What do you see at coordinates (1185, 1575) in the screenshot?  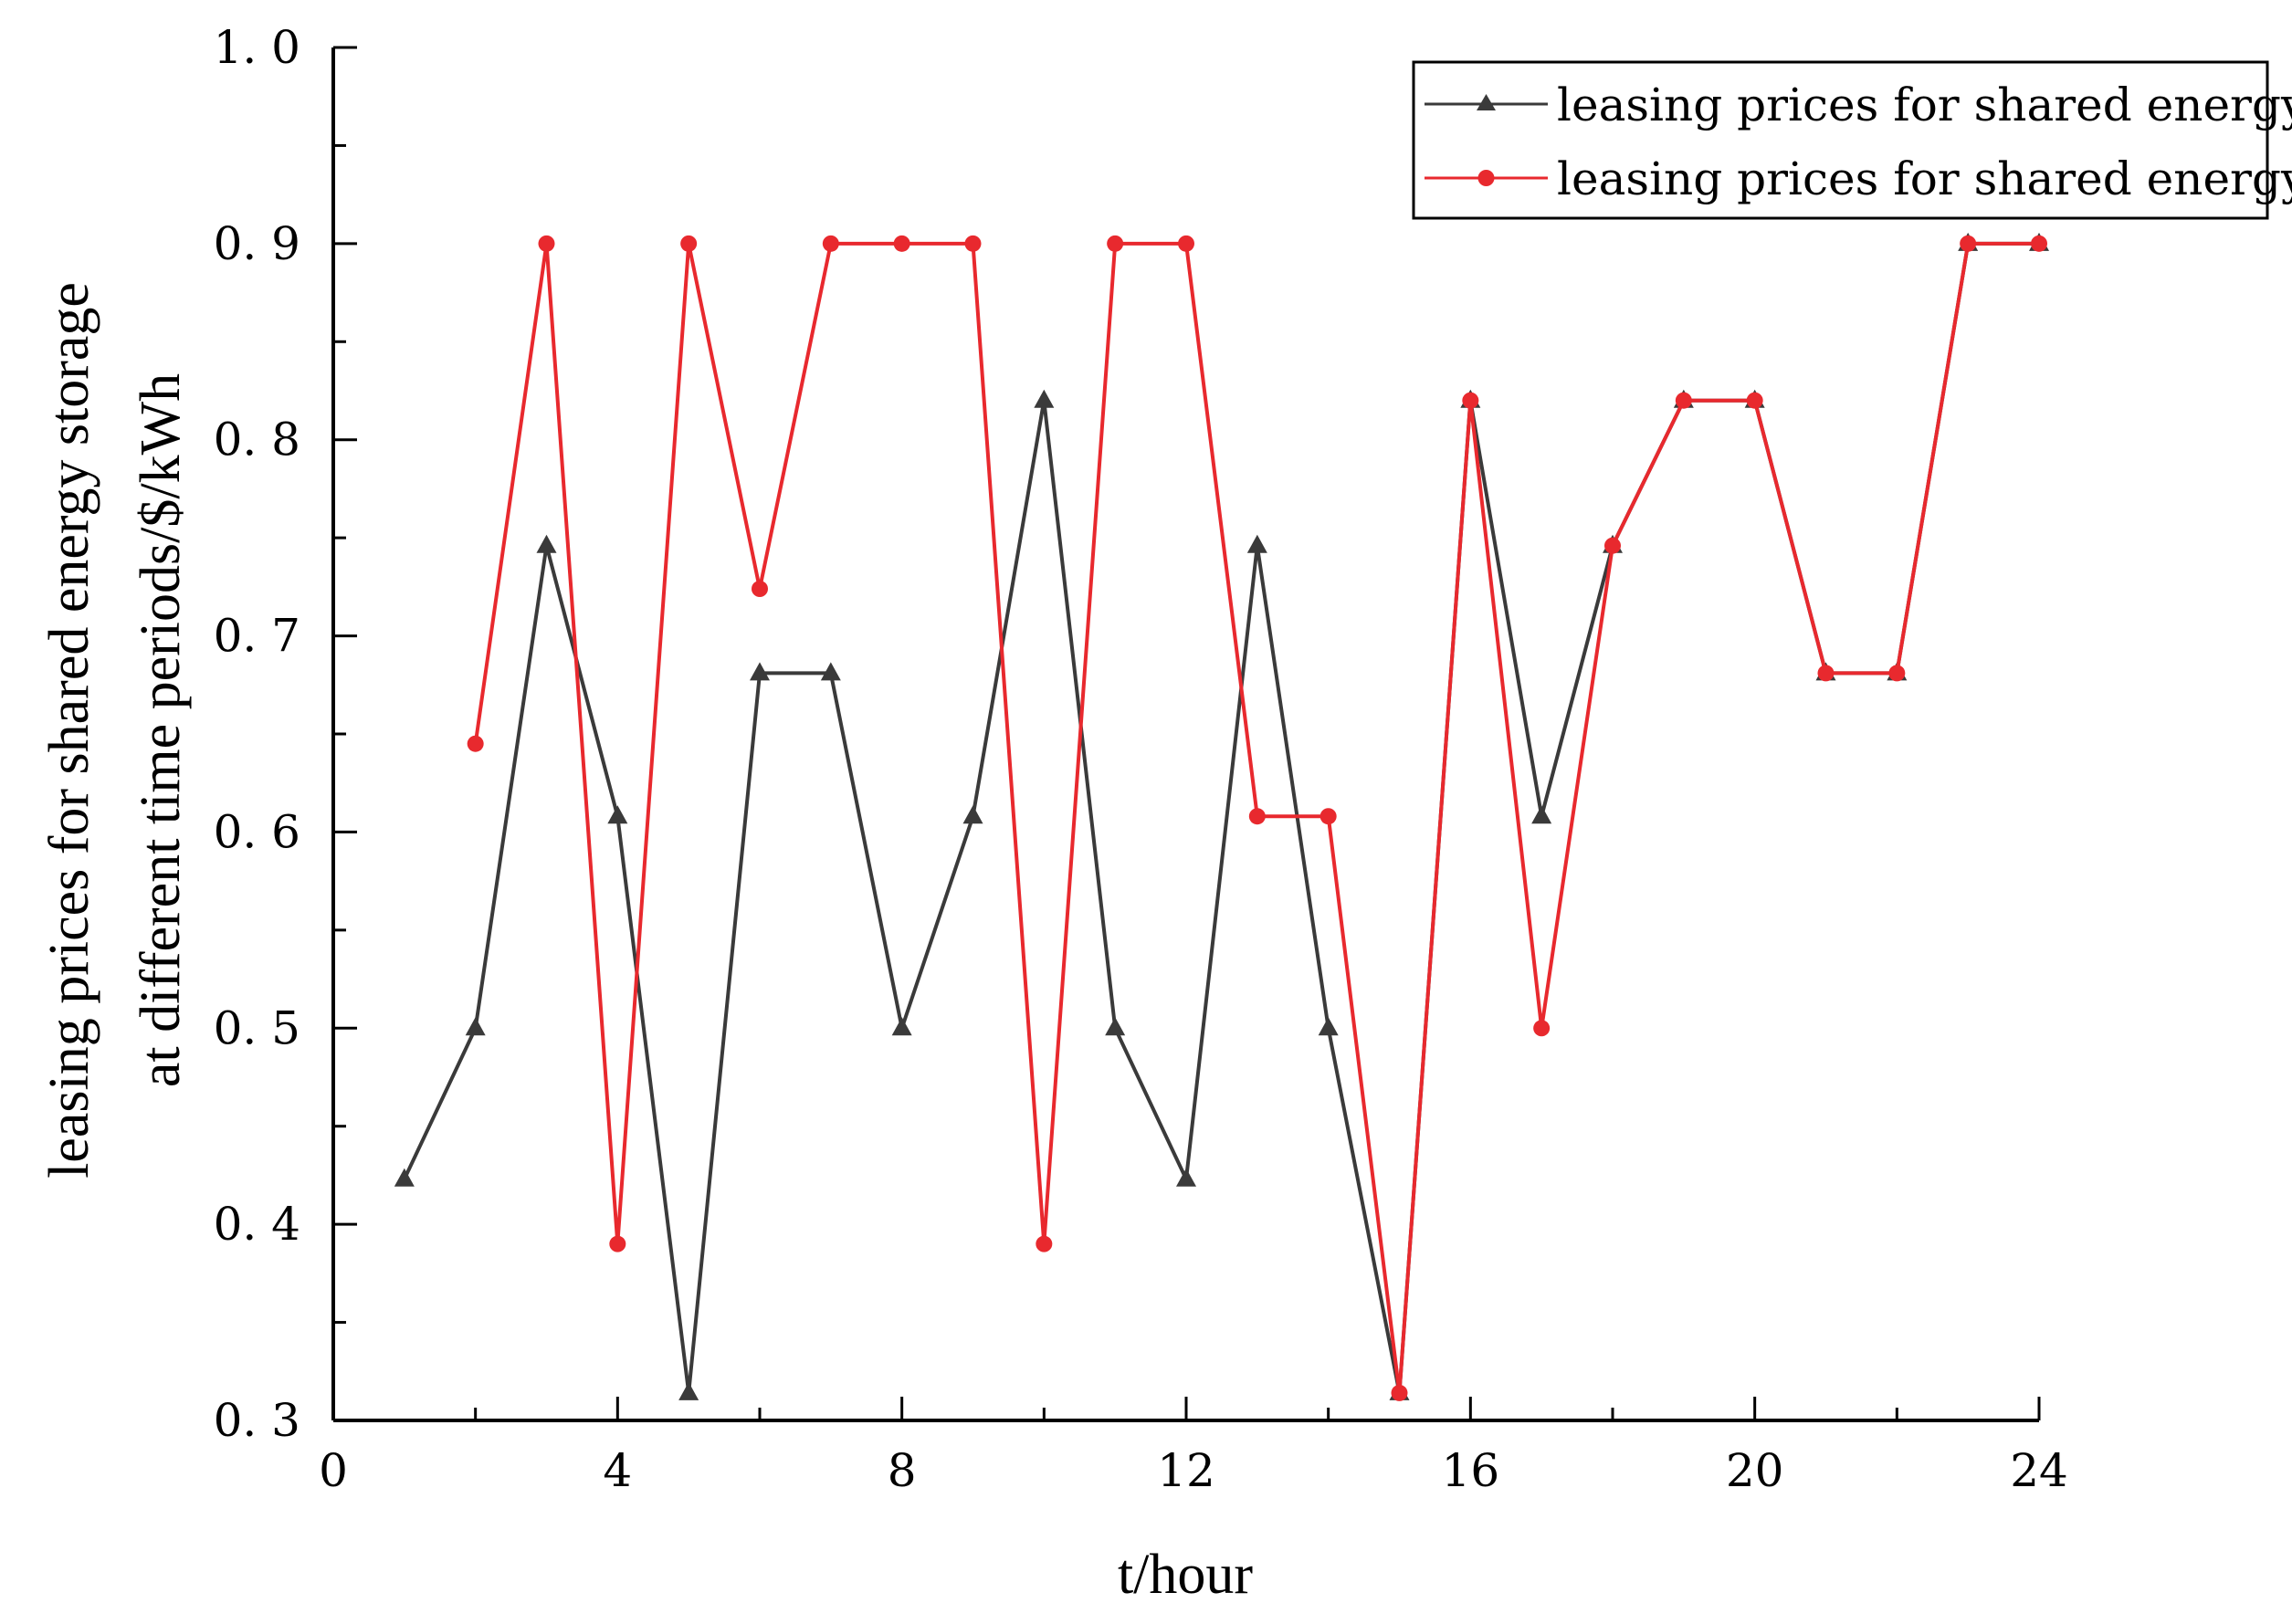 I see `x-axis-title: t/hour` at bounding box center [1185, 1575].